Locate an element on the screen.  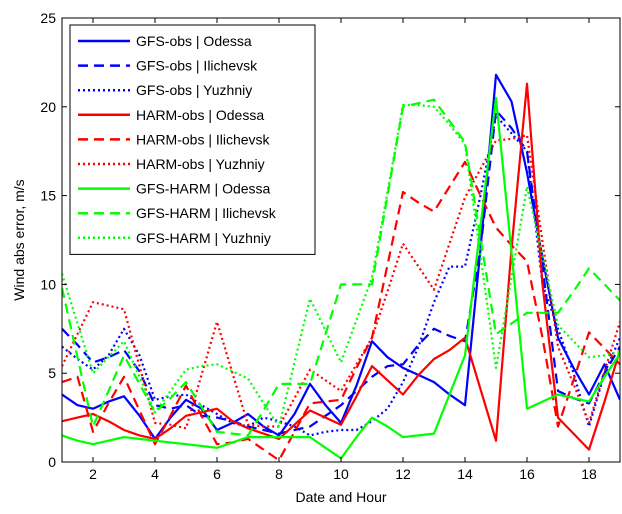
x-tick-label: 4 is located at coordinates (155, 474).